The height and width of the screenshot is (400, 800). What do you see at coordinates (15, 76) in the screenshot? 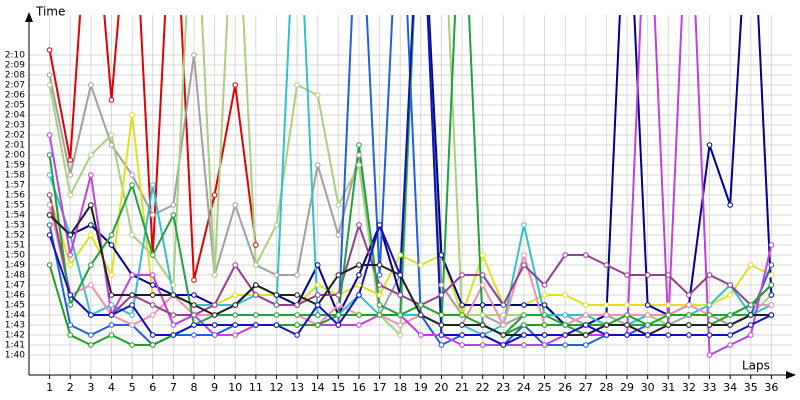
I see `y-tick-label: 2:08` at bounding box center [15, 76].